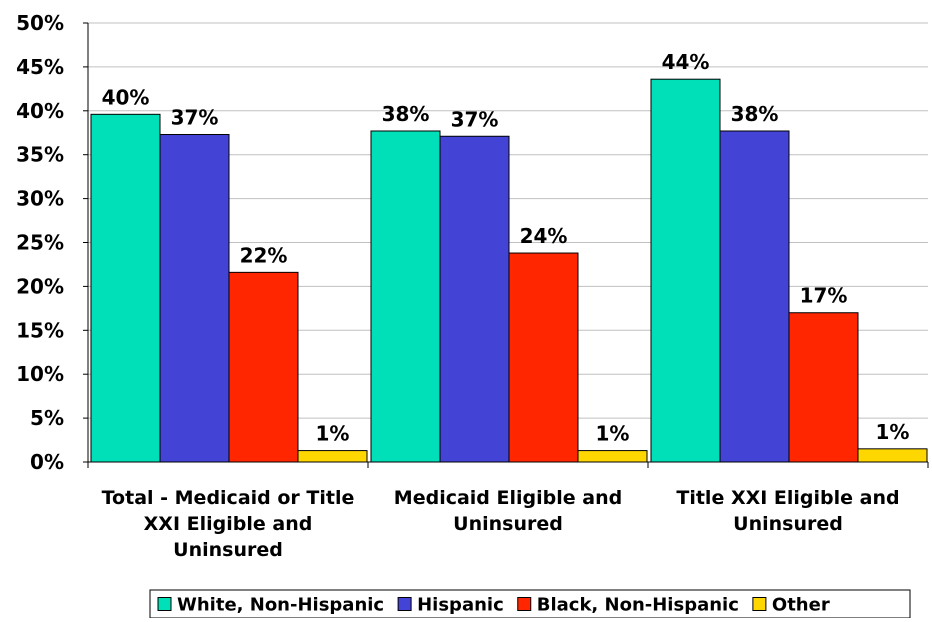  I want to click on legend-label: Other, so click(801, 605).